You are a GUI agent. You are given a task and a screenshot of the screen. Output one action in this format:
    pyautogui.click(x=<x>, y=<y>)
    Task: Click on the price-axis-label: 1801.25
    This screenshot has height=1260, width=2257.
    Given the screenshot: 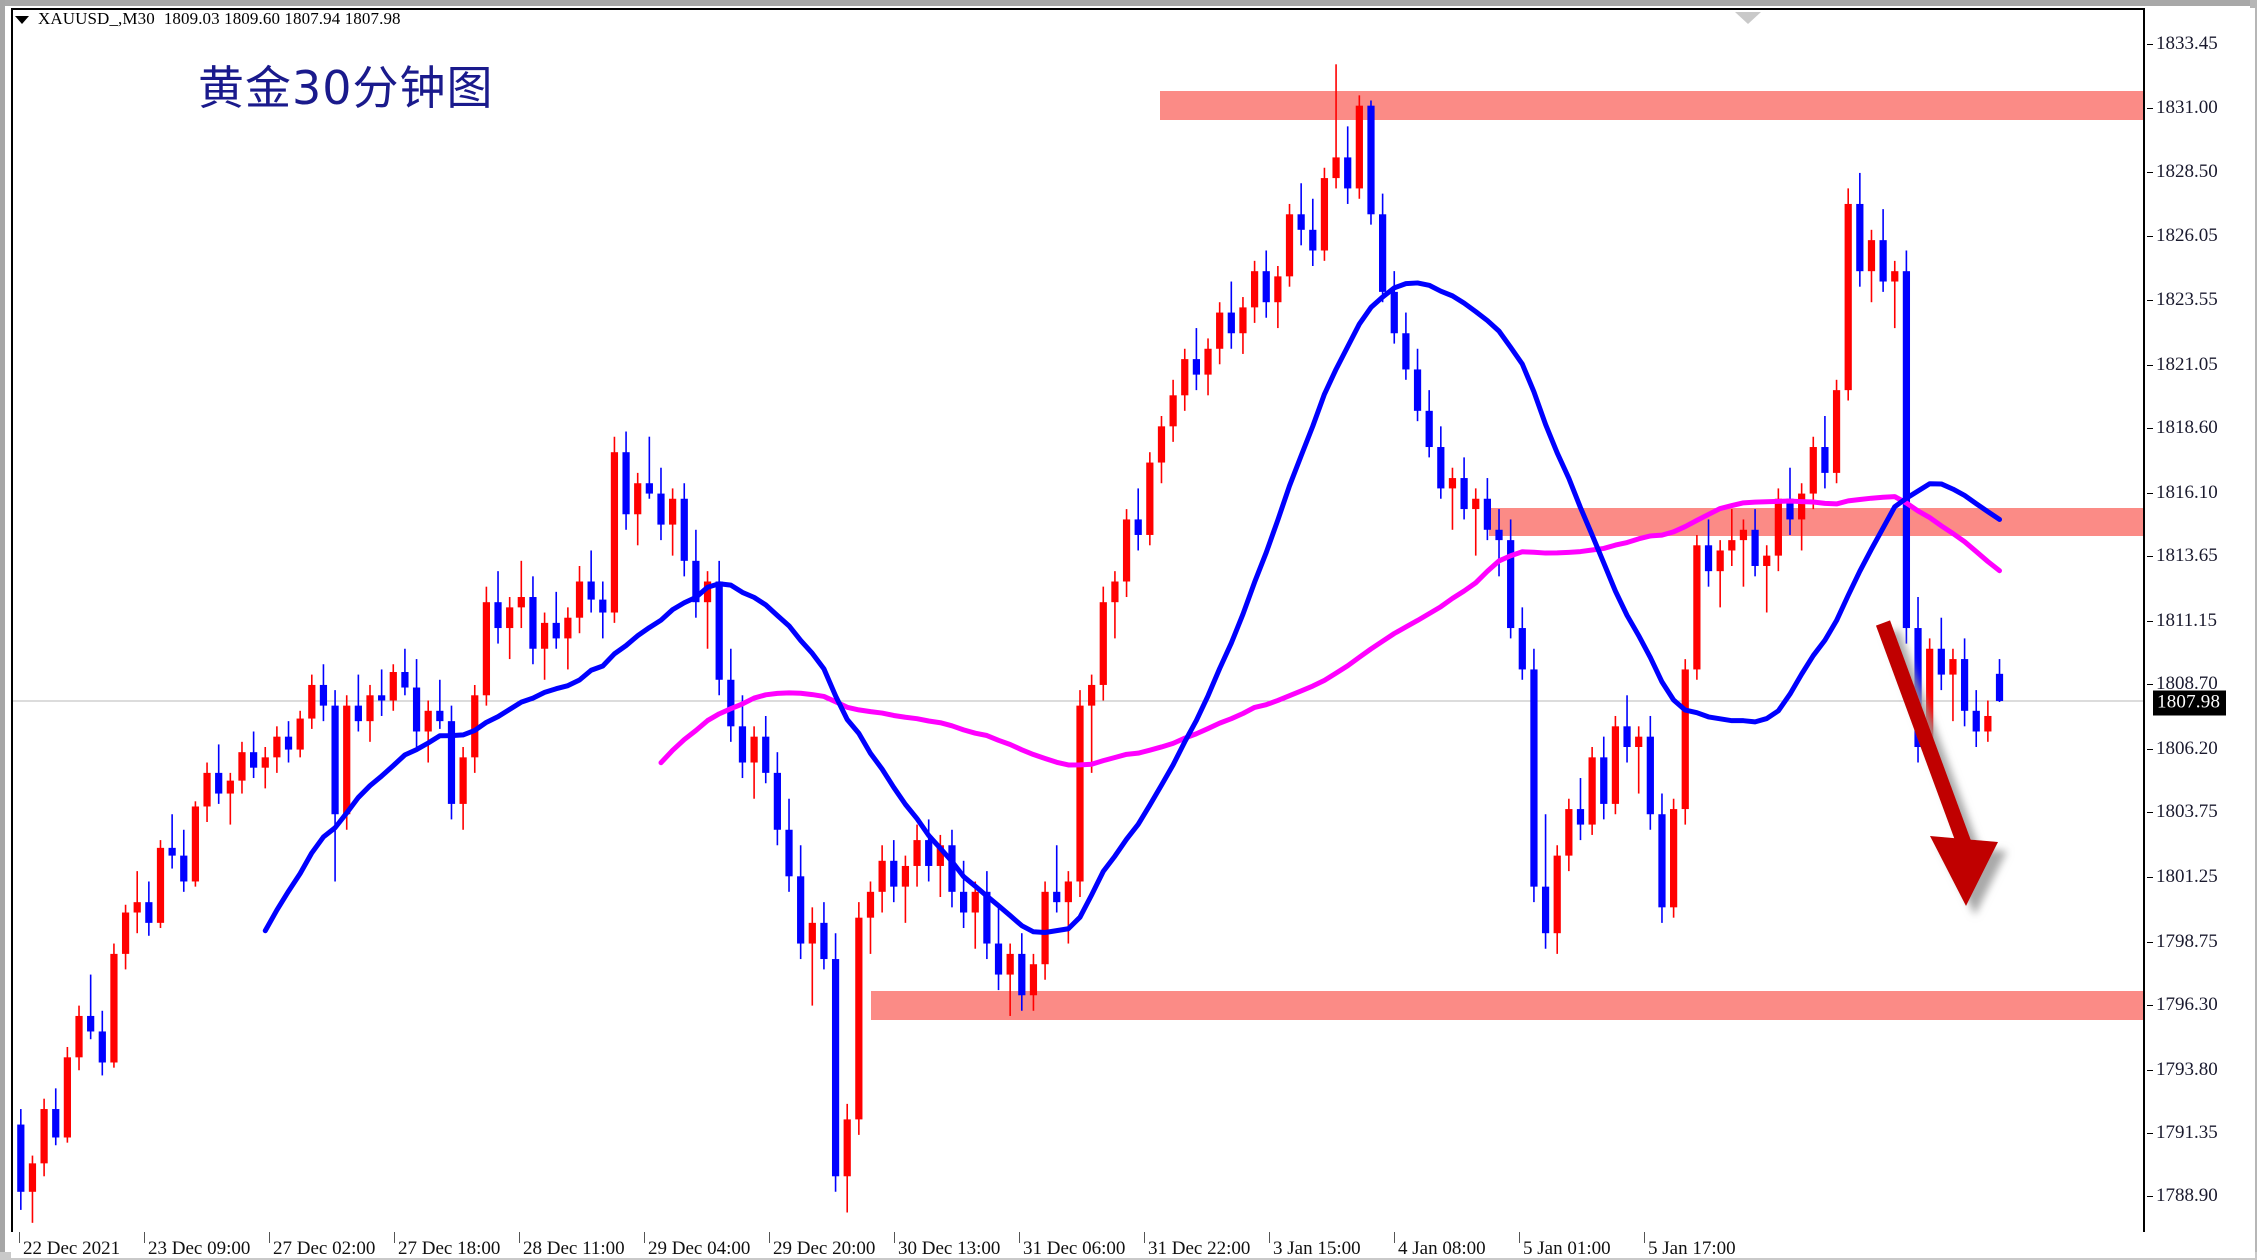 What is the action you would take?
    pyautogui.click(x=2187, y=876)
    